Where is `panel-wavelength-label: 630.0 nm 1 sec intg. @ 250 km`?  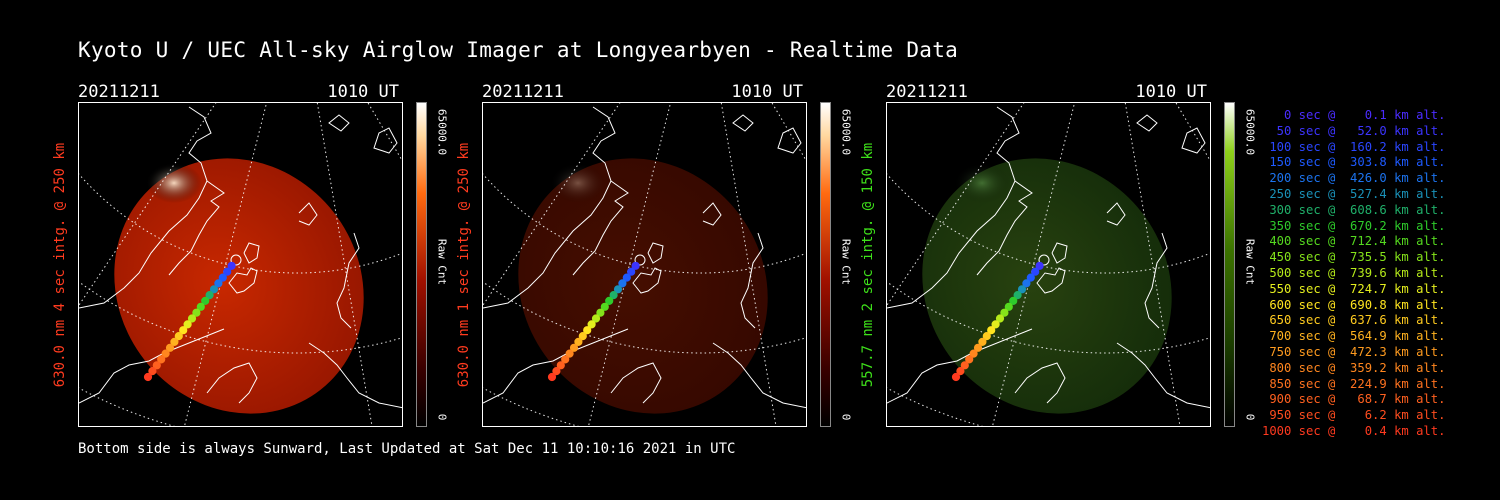 panel-wavelength-label: 630.0 nm 1 sec intg. @ 250 km is located at coordinates (464, 264).